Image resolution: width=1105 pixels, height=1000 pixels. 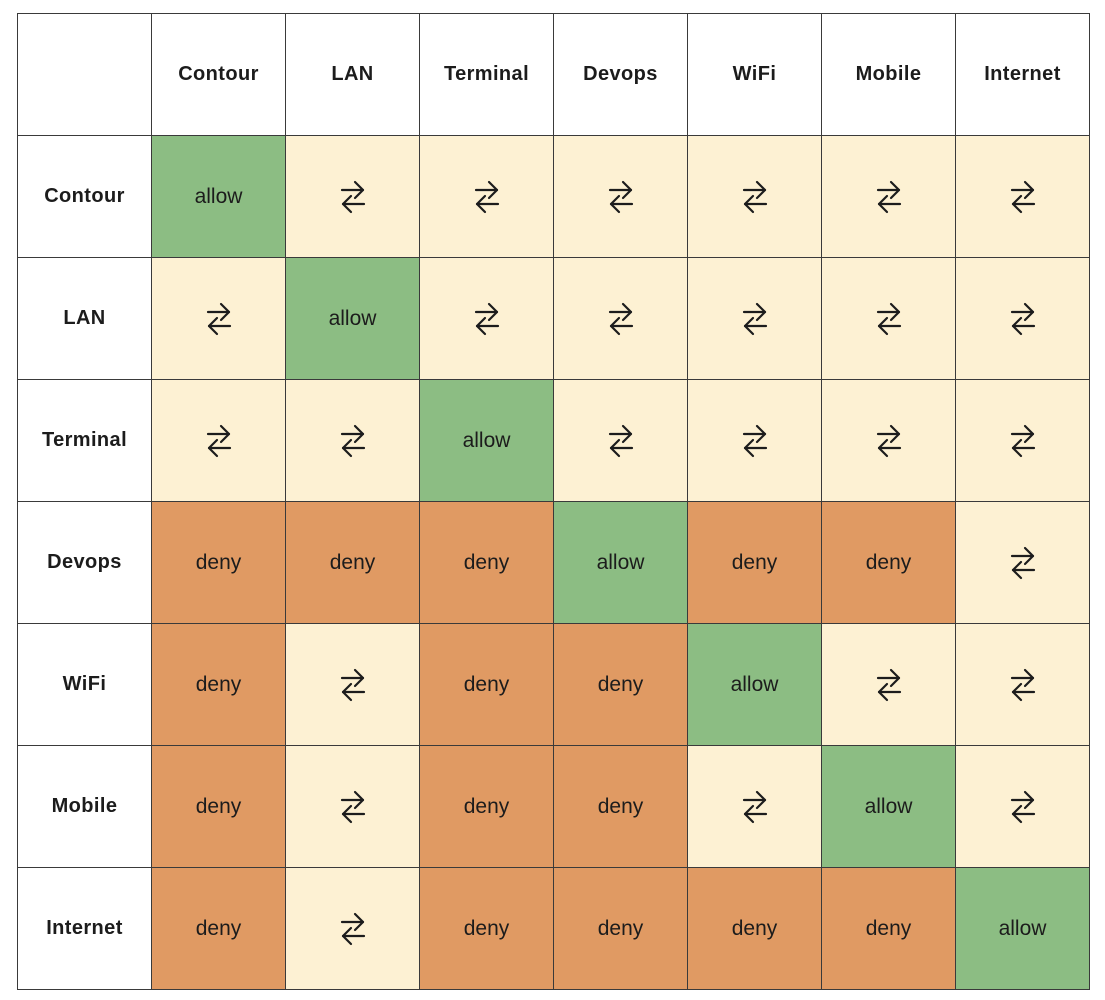 I want to click on cell-terminal-to-wifi, so click(x=755, y=441).